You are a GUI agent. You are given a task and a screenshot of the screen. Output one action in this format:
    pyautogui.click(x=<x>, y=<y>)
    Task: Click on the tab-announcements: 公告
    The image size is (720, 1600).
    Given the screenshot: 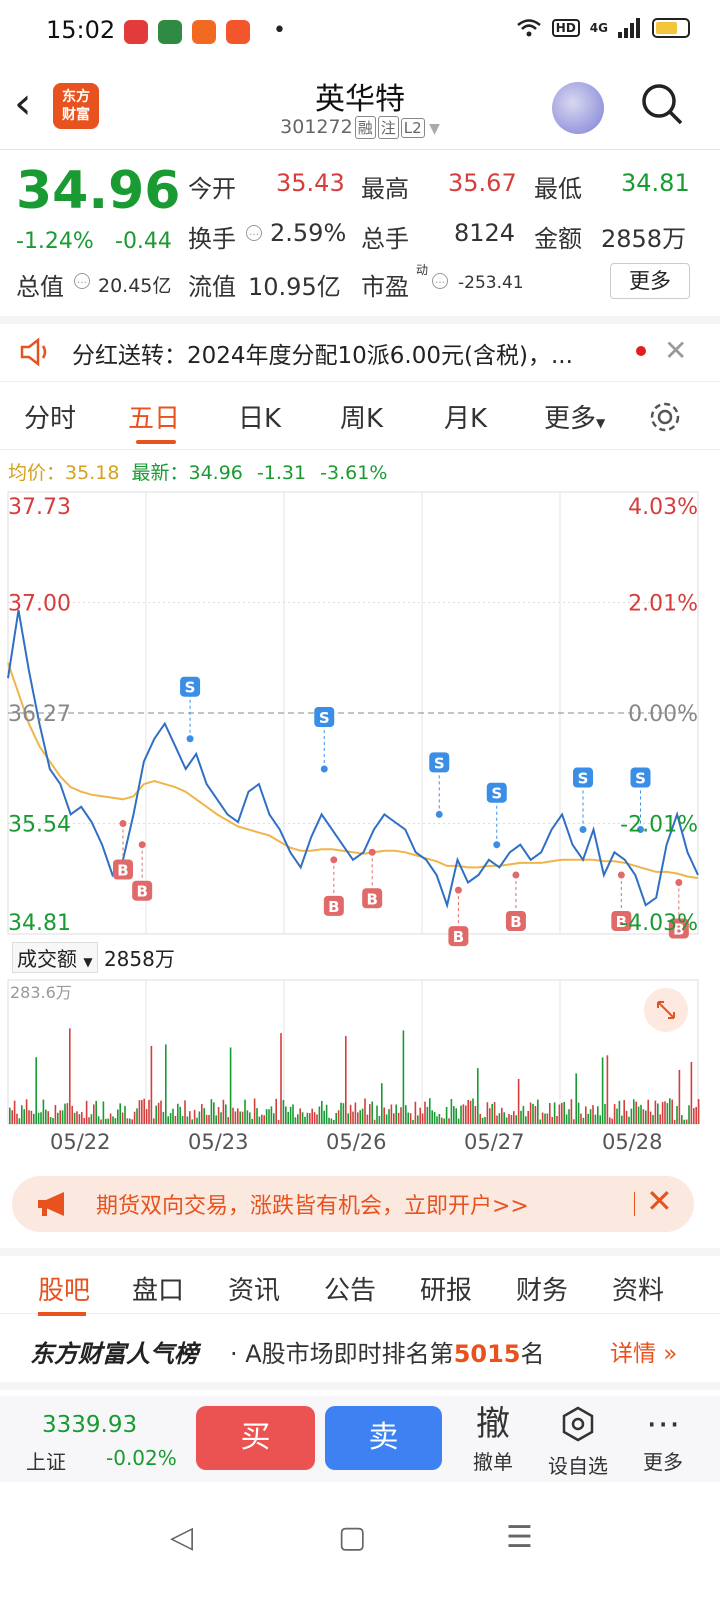 What is the action you would take?
    pyautogui.click(x=350, y=1291)
    